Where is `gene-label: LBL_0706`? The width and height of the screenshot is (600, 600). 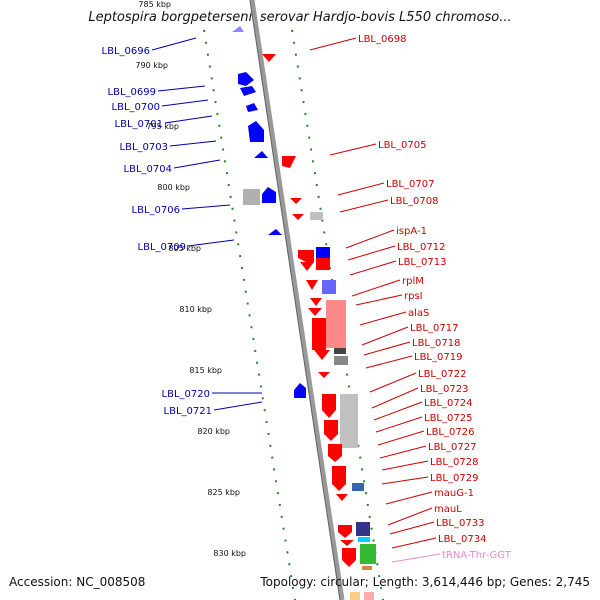
gene-label: LBL_0706 is located at coordinates (156, 210).